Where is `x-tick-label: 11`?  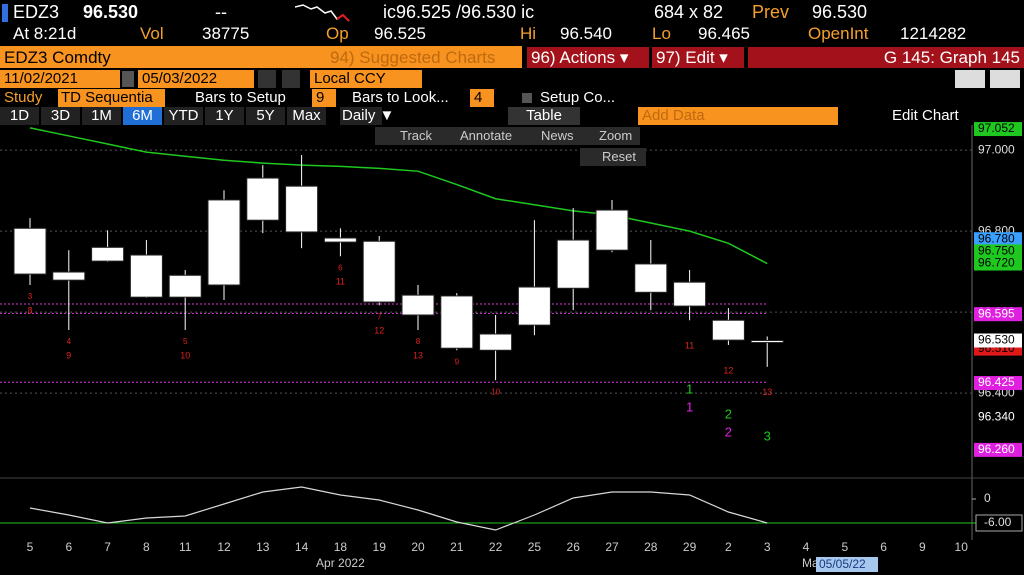 x-tick-label: 11 is located at coordinates (185, 547).